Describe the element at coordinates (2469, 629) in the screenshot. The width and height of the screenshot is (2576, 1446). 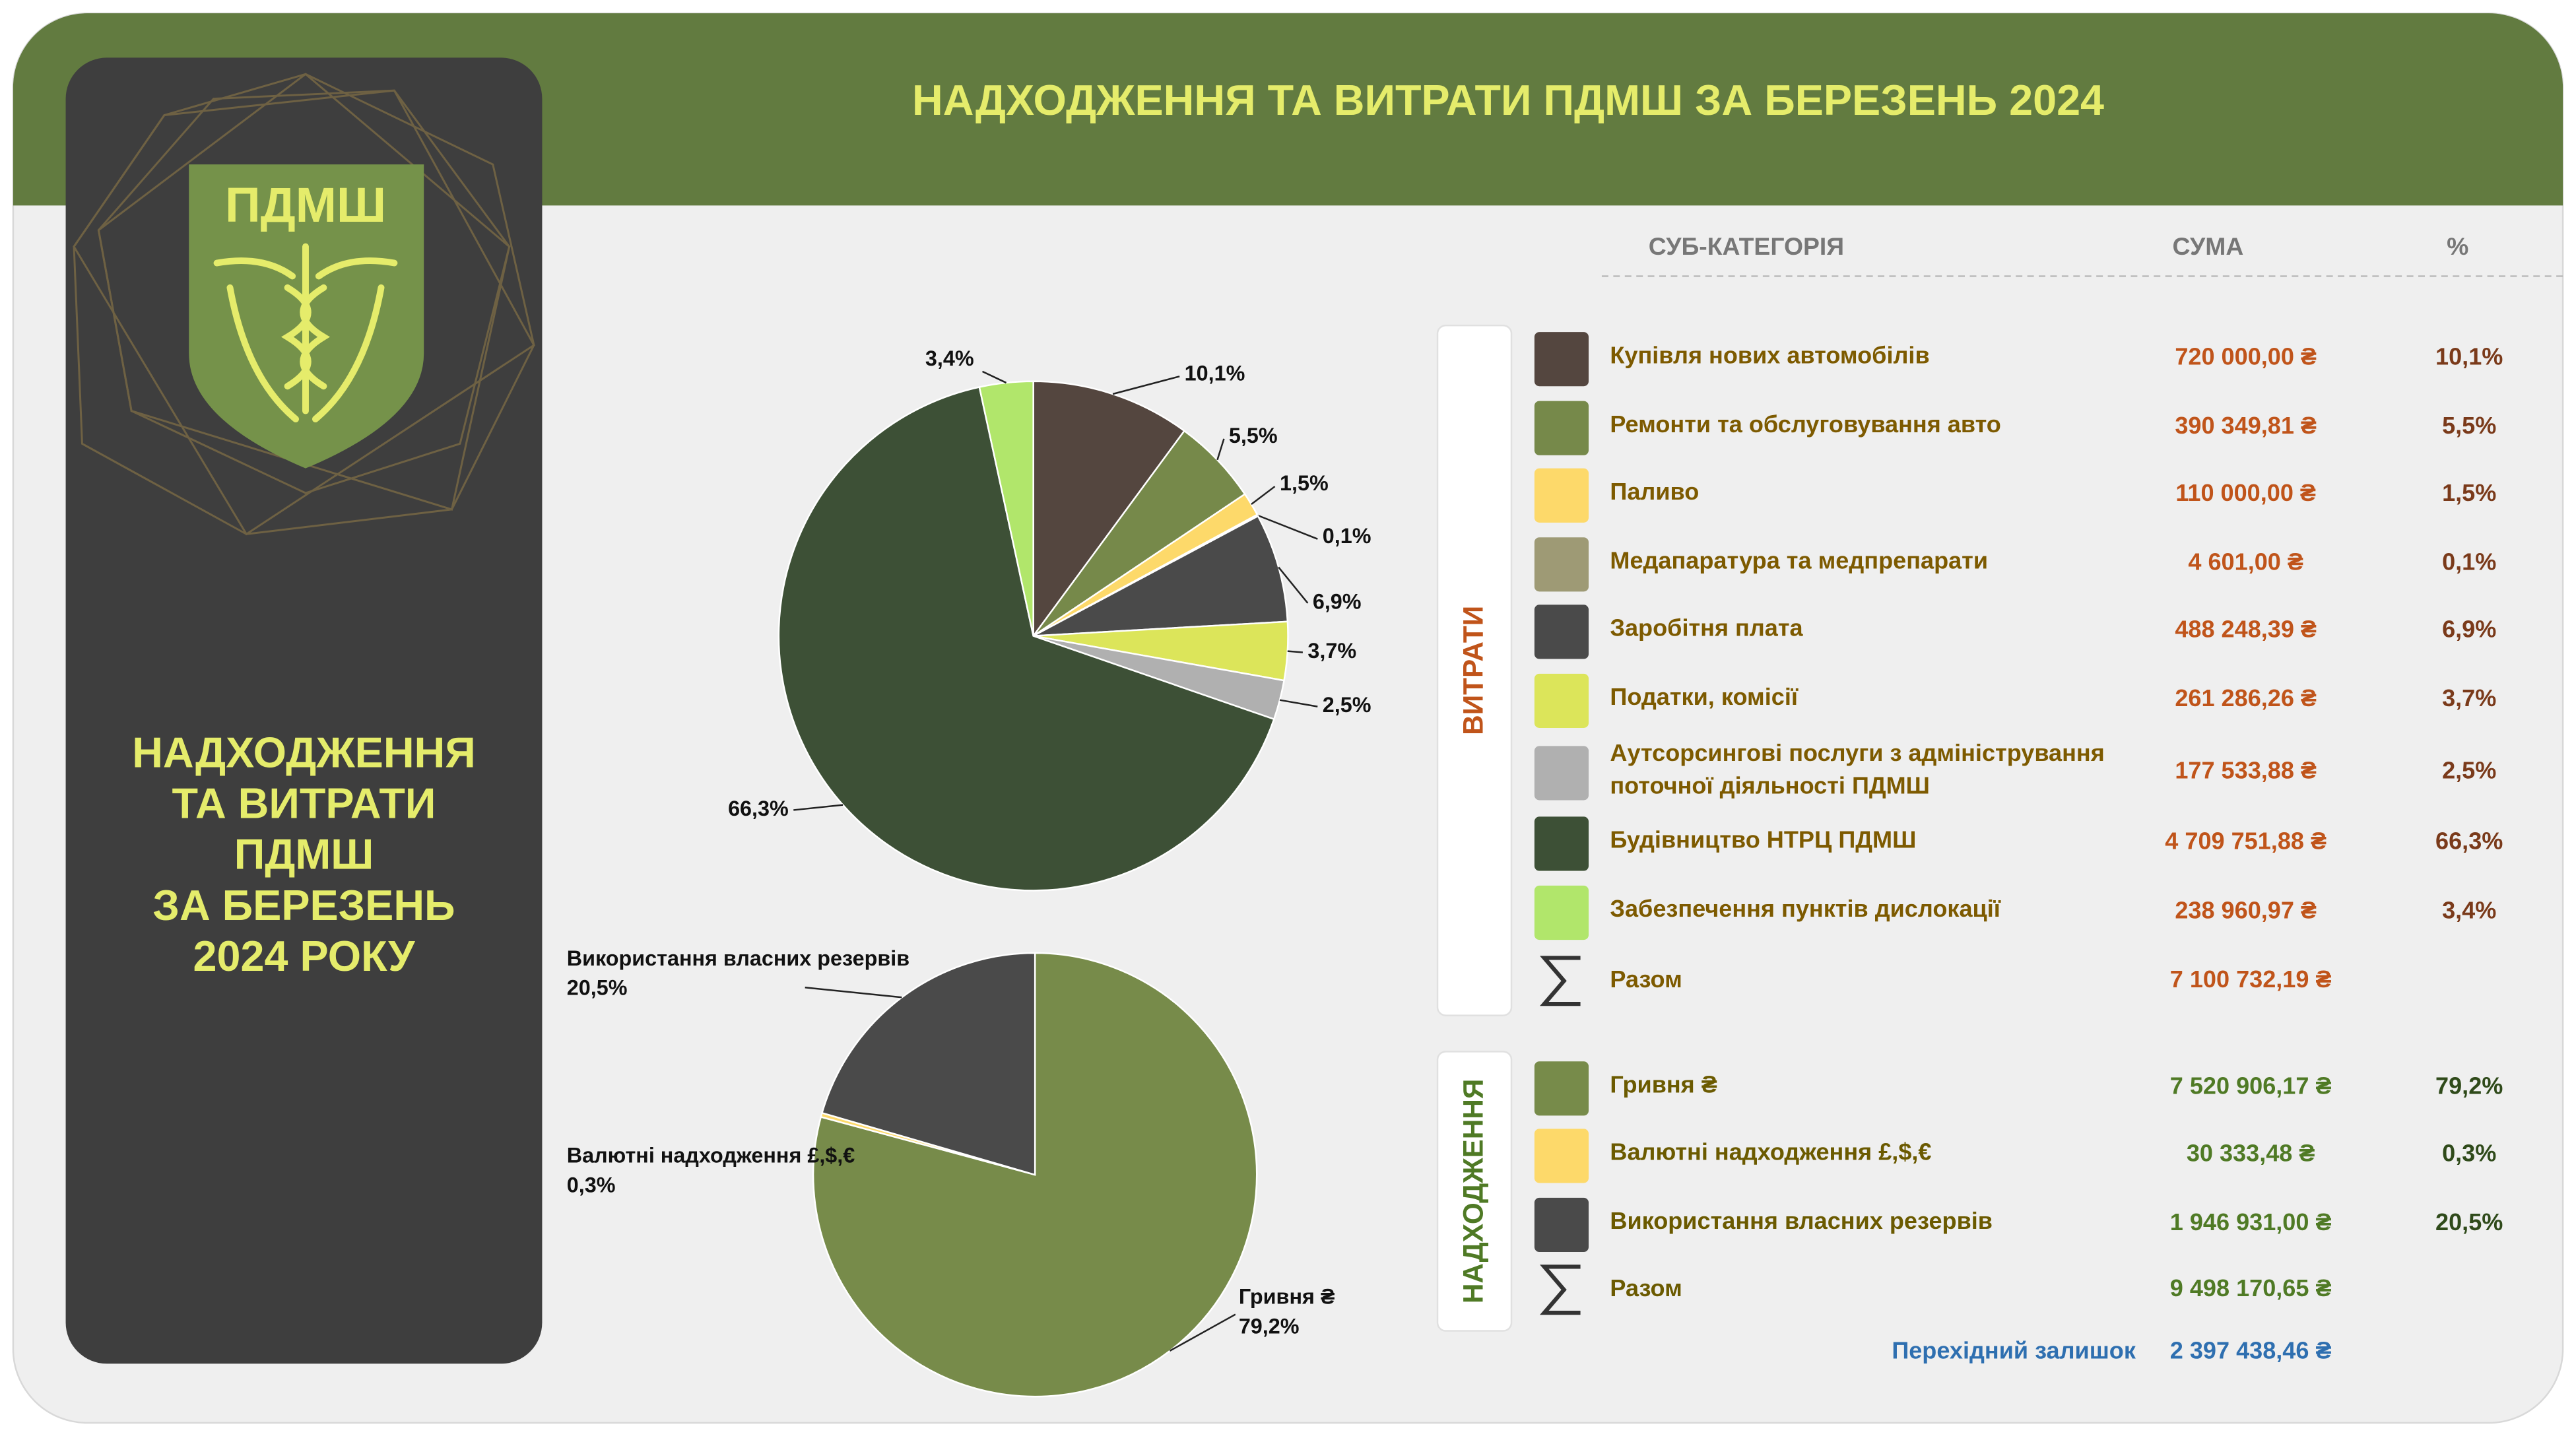
I see `row-percent: 6,9%` at that location.